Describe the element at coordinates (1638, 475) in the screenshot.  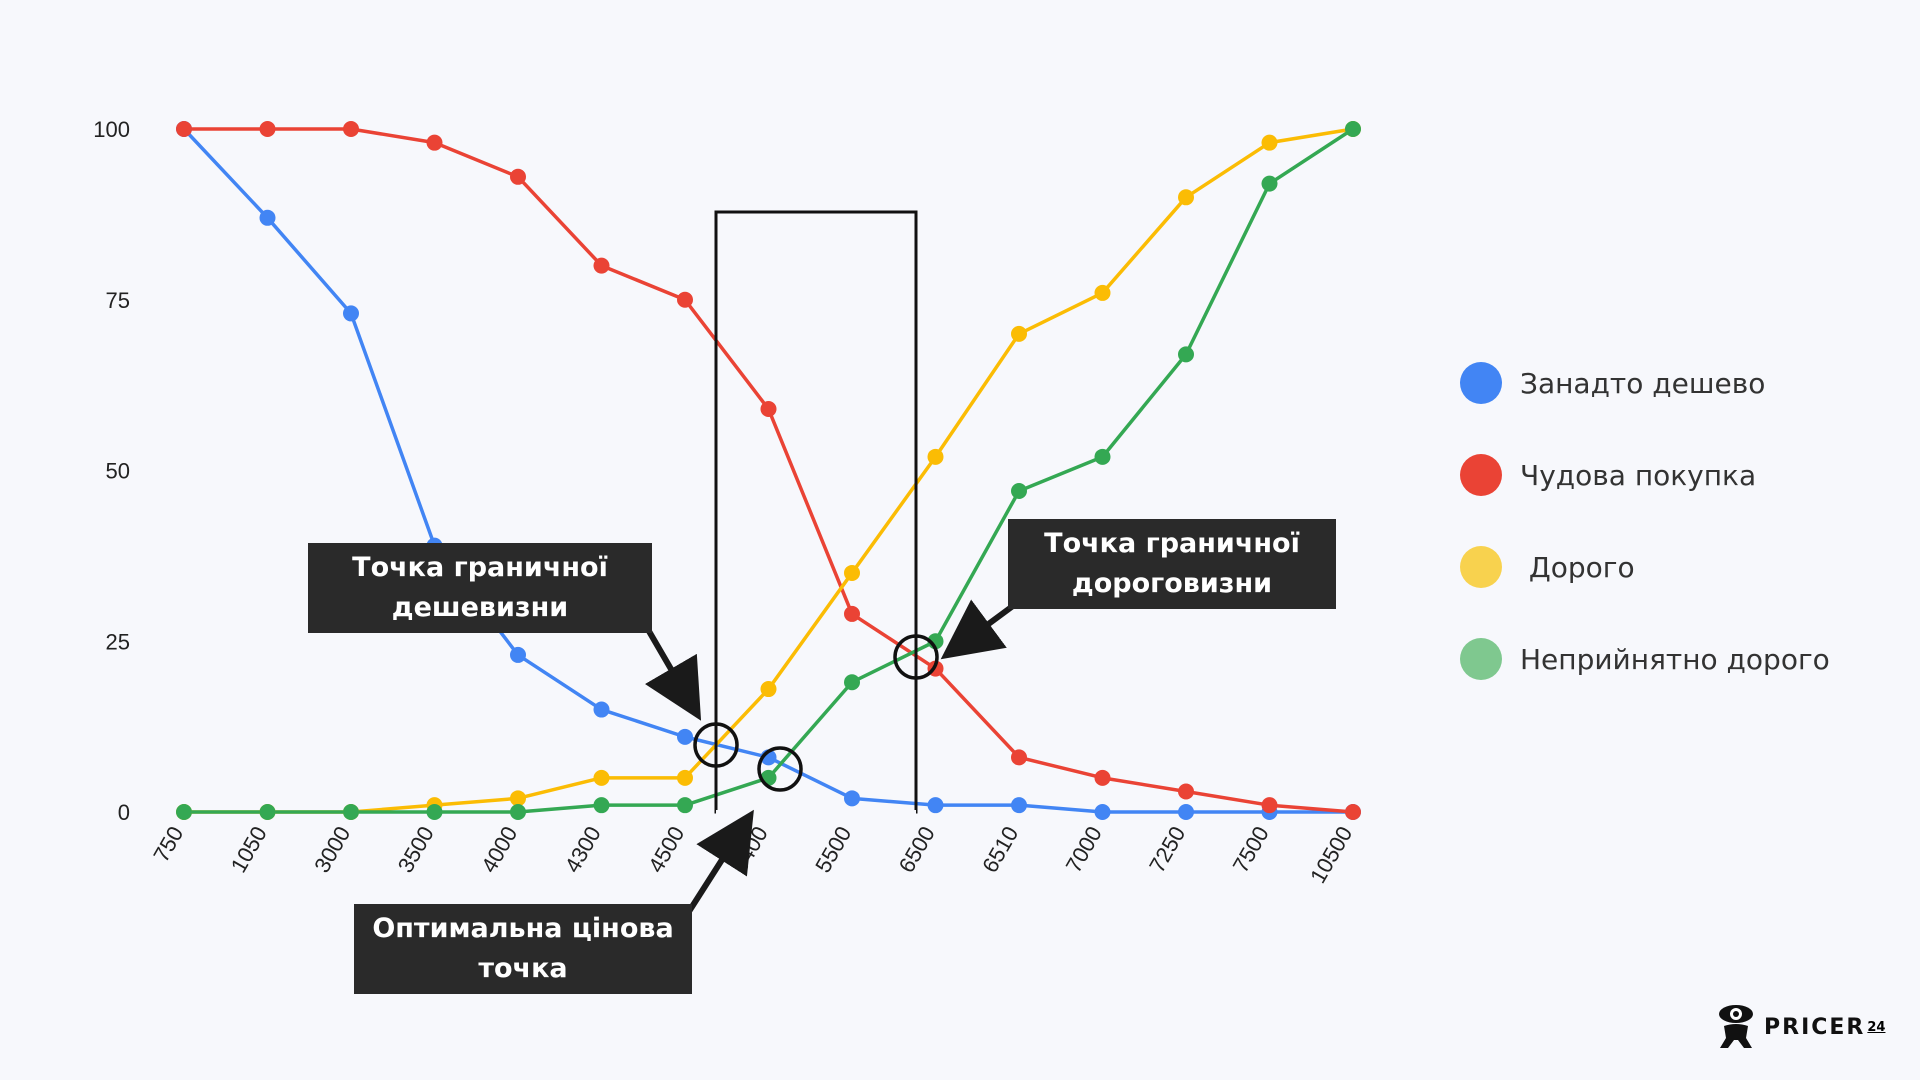
I see `legend-label-great-buy: Чудова покупка` at that location.